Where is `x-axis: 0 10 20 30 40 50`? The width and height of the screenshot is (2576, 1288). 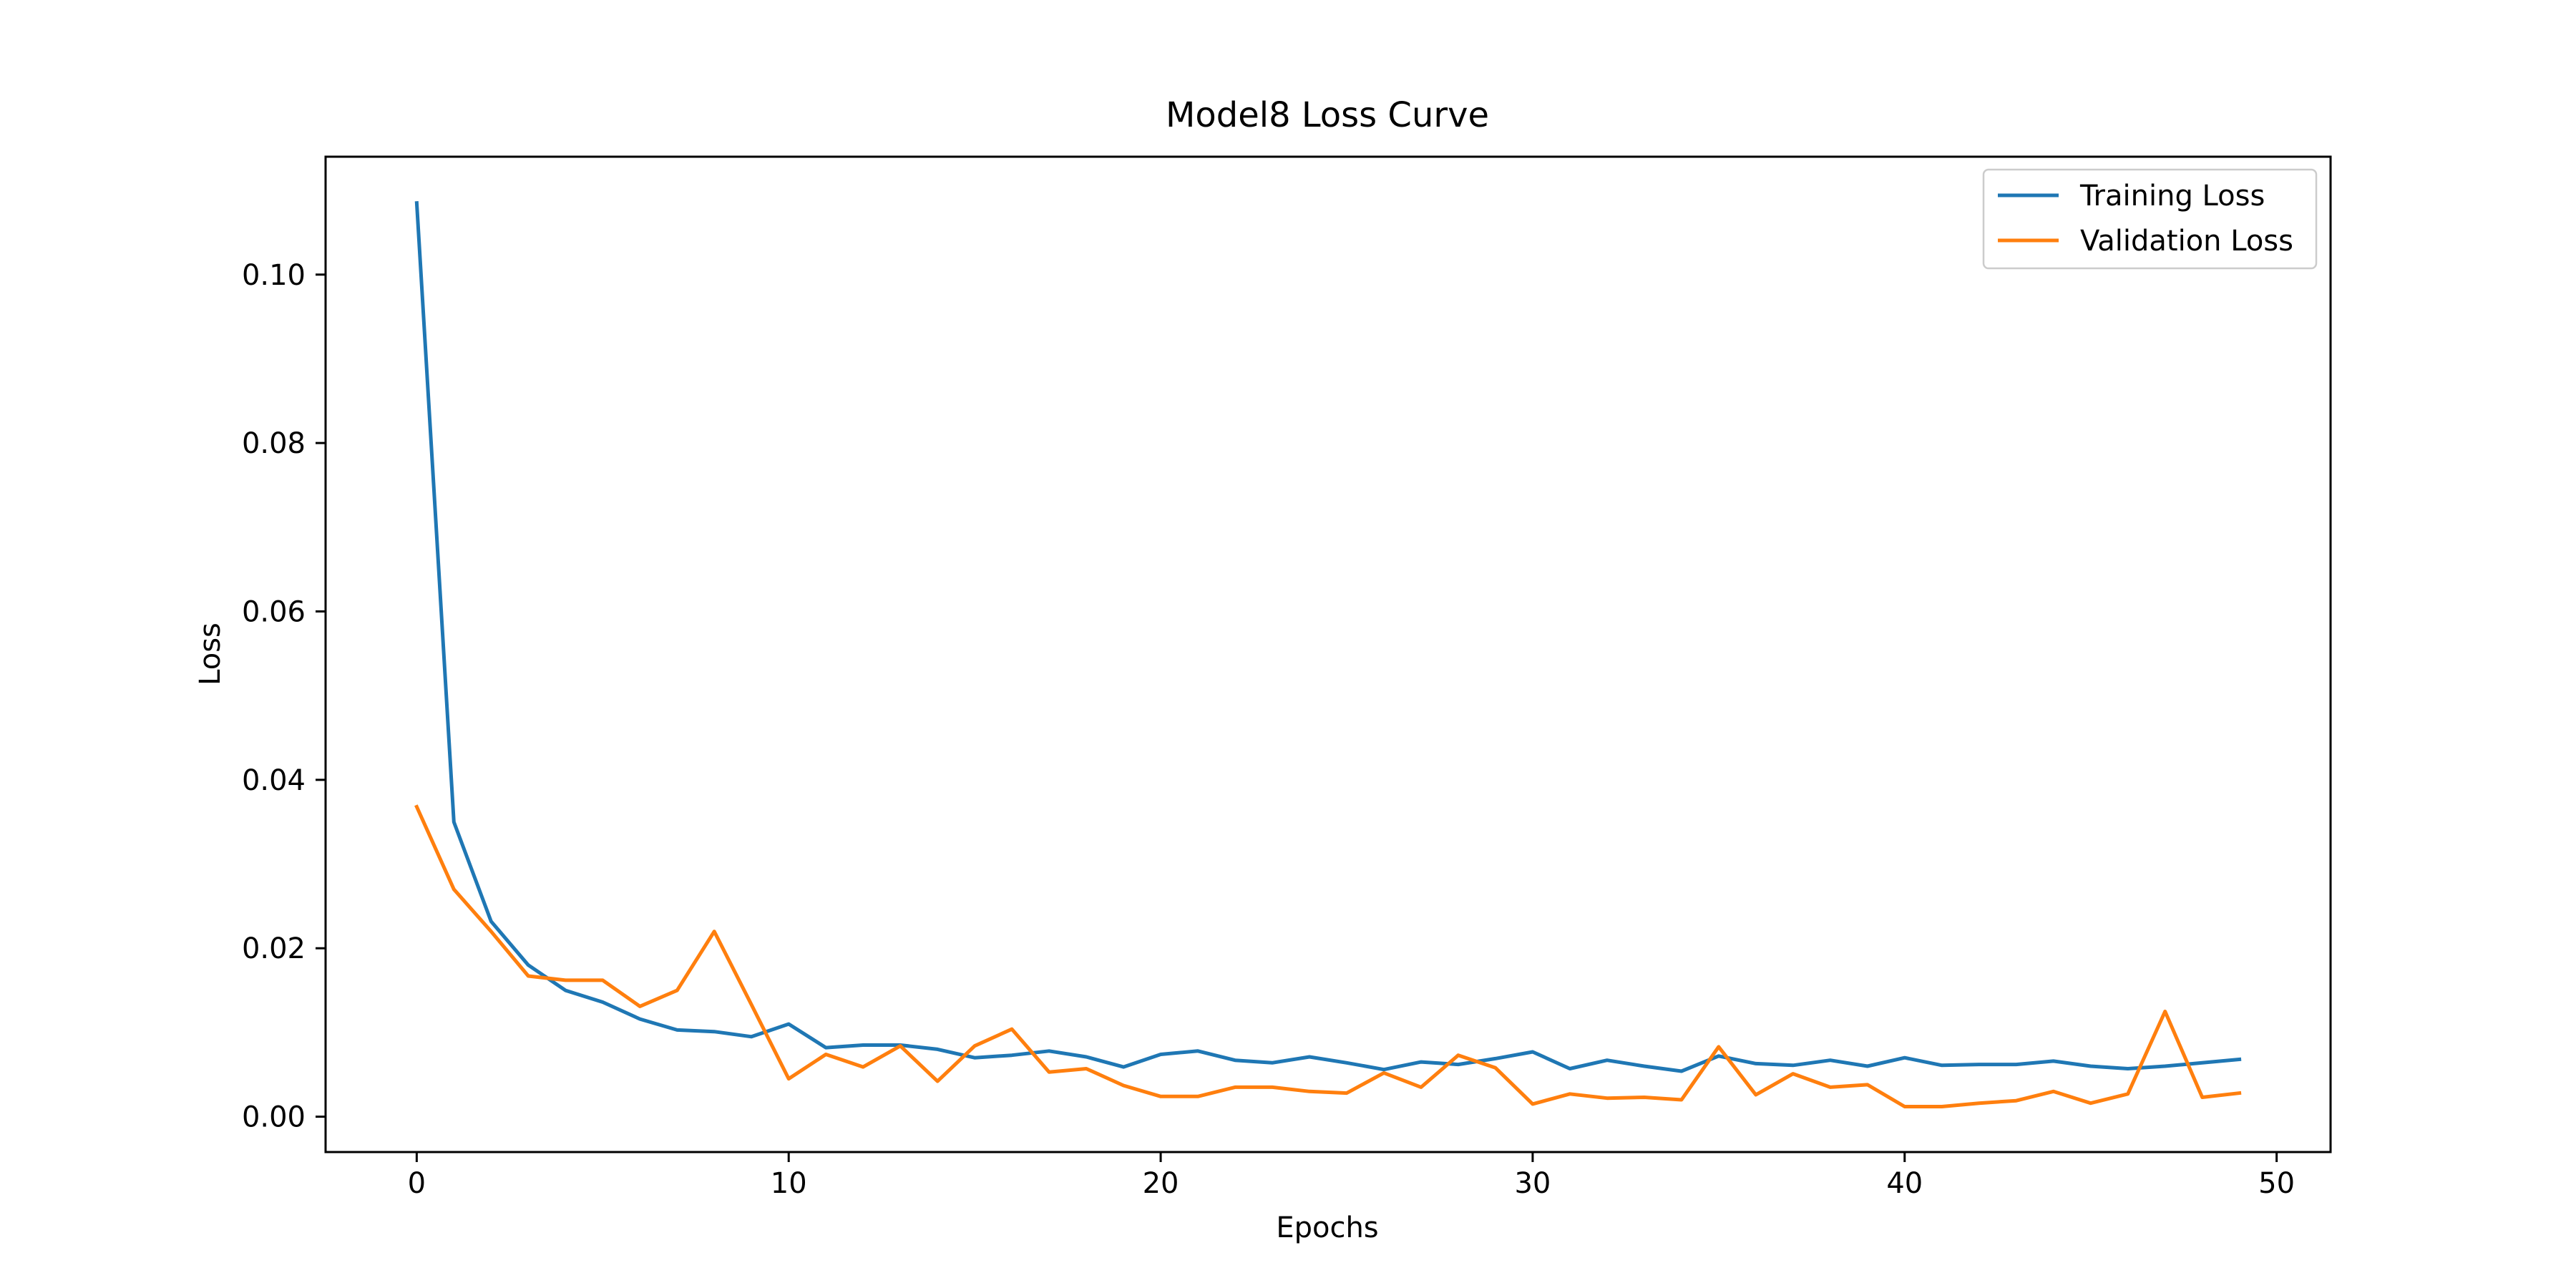
x-axis: 0 10 20 30 40 50 is located at coordinates (1351, 1176).